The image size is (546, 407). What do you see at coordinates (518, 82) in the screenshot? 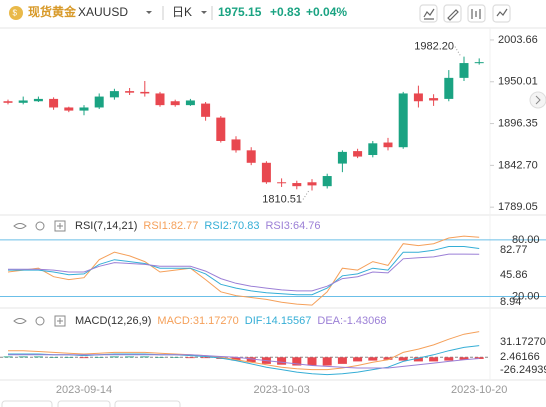
I see `y-tick-label: 1950.01` at bounding box center [518, 82].